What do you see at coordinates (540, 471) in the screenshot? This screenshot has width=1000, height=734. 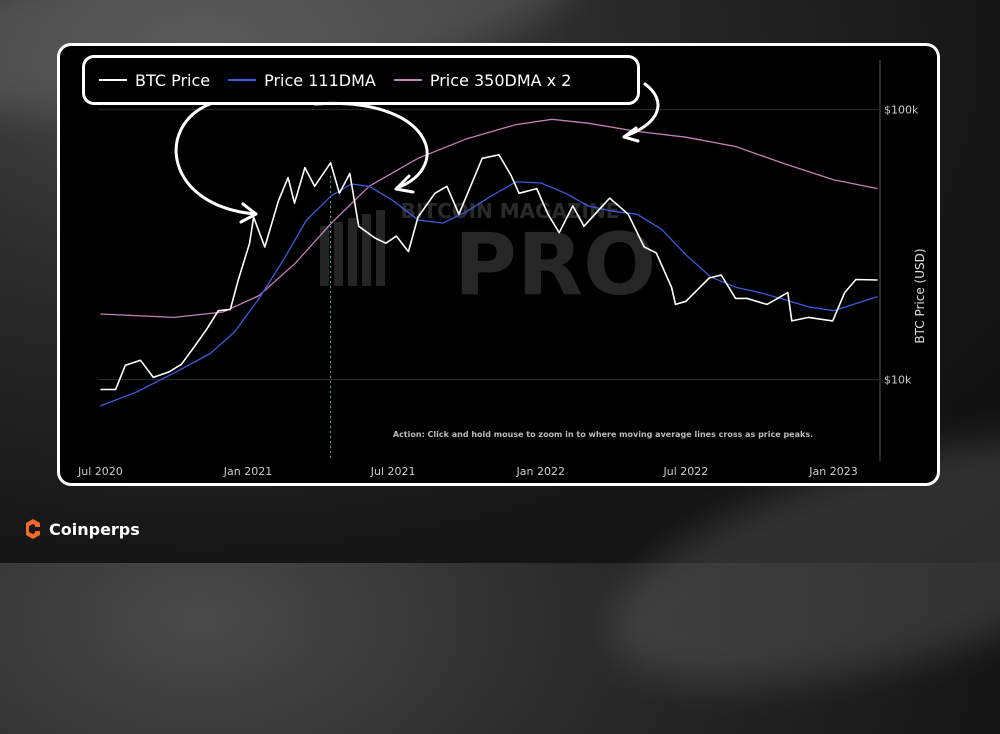 I see `x-tick-label: Jan 2022` at bounding box center [540, 471].